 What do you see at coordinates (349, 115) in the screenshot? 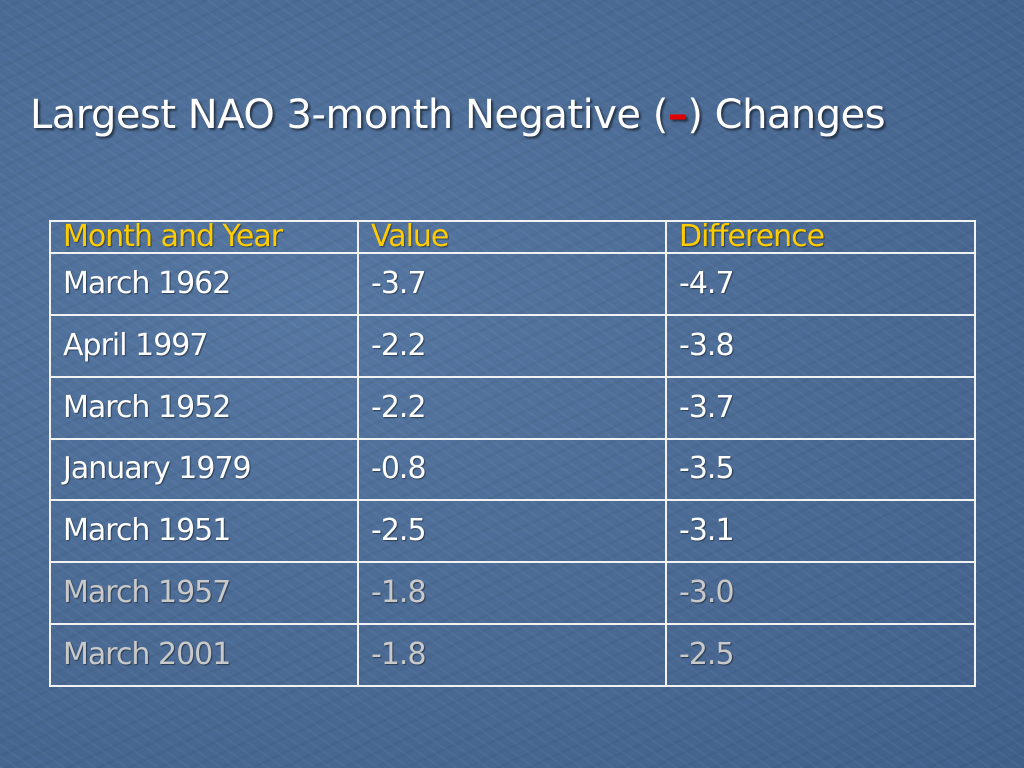
I see `title-text-start: Largest NAO 3-month Negative (` at bounding box center [349, 115].